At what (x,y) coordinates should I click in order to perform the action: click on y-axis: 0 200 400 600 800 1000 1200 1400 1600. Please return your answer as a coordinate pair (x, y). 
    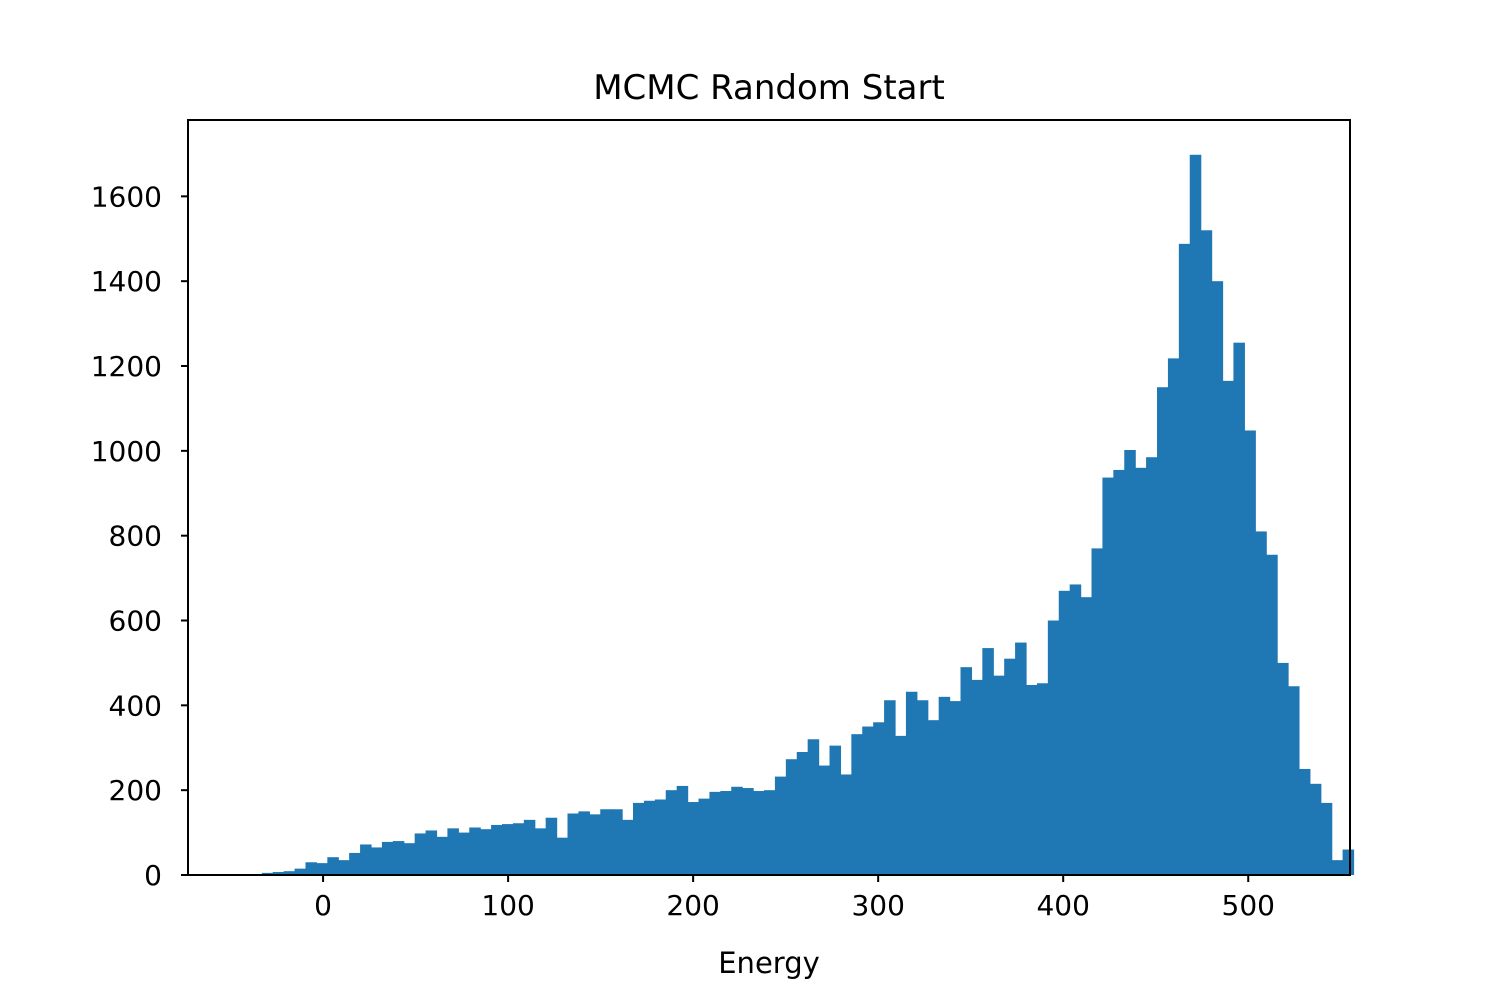
    Looking at the image, I should click on (139, 536).